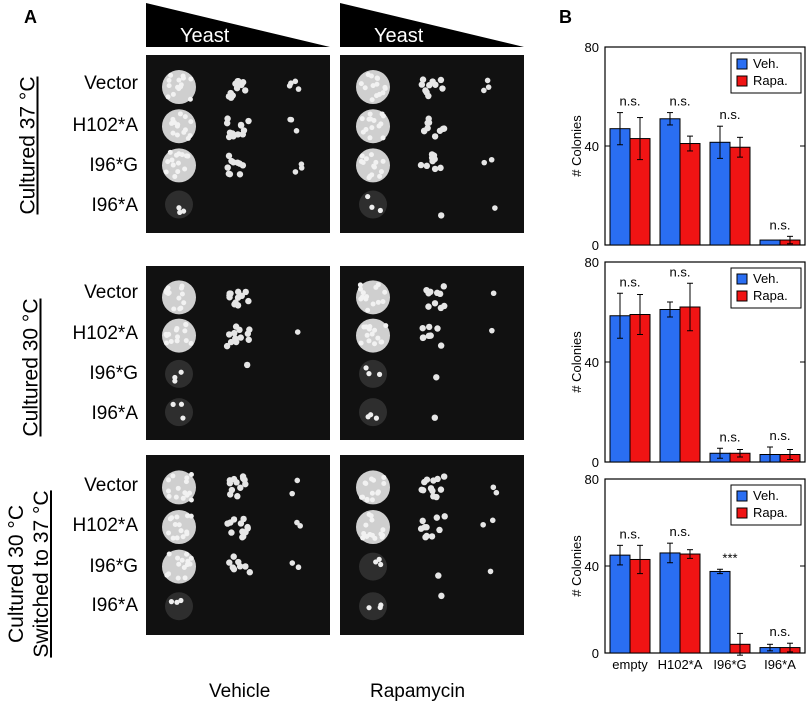 Image resolution: width=809 pixels, height=704 pixels. I want to click on strain-label: Vector, so click(111, 292).